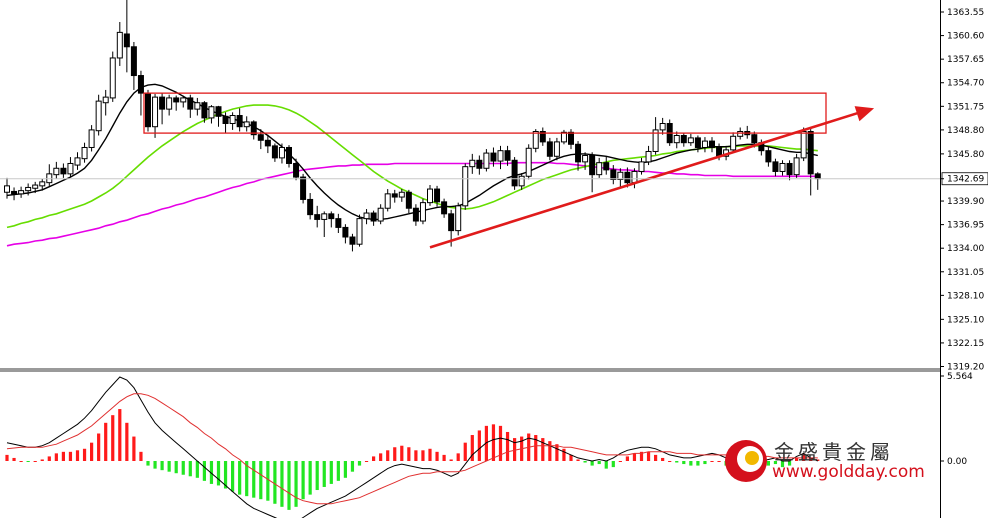 The height and width of the screenshot is (518, 988). I want to click on y-tick-label: 1339.90, so click(965, 202).